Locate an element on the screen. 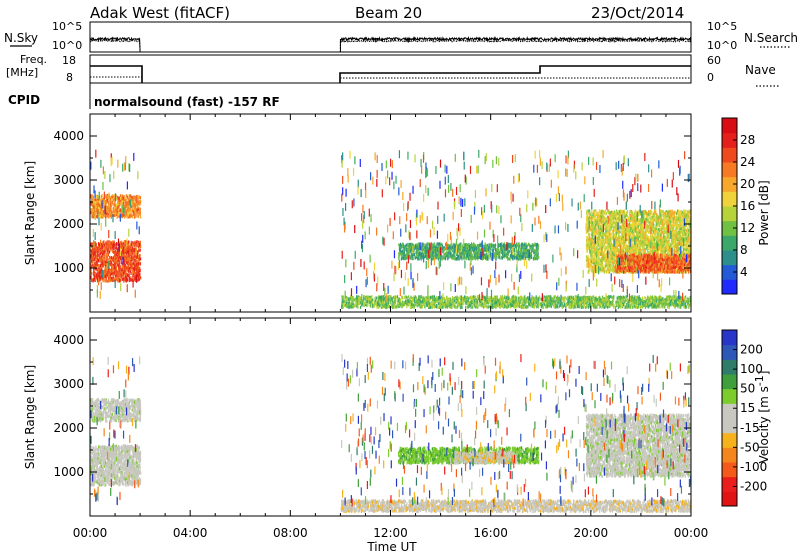  nsearch-tick-top: 10^5 is located at coordinates (722, 26).